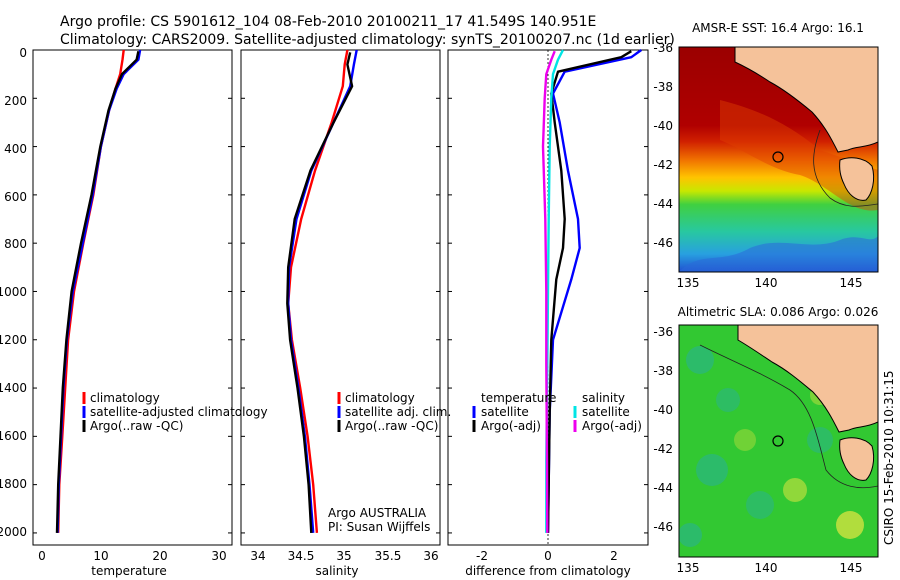 The image size is (900, 580). What do you see at coordinates (430, 556) in the screenshot?
I see `salinity-tick-label: 36` at bounding box center [430, 556].